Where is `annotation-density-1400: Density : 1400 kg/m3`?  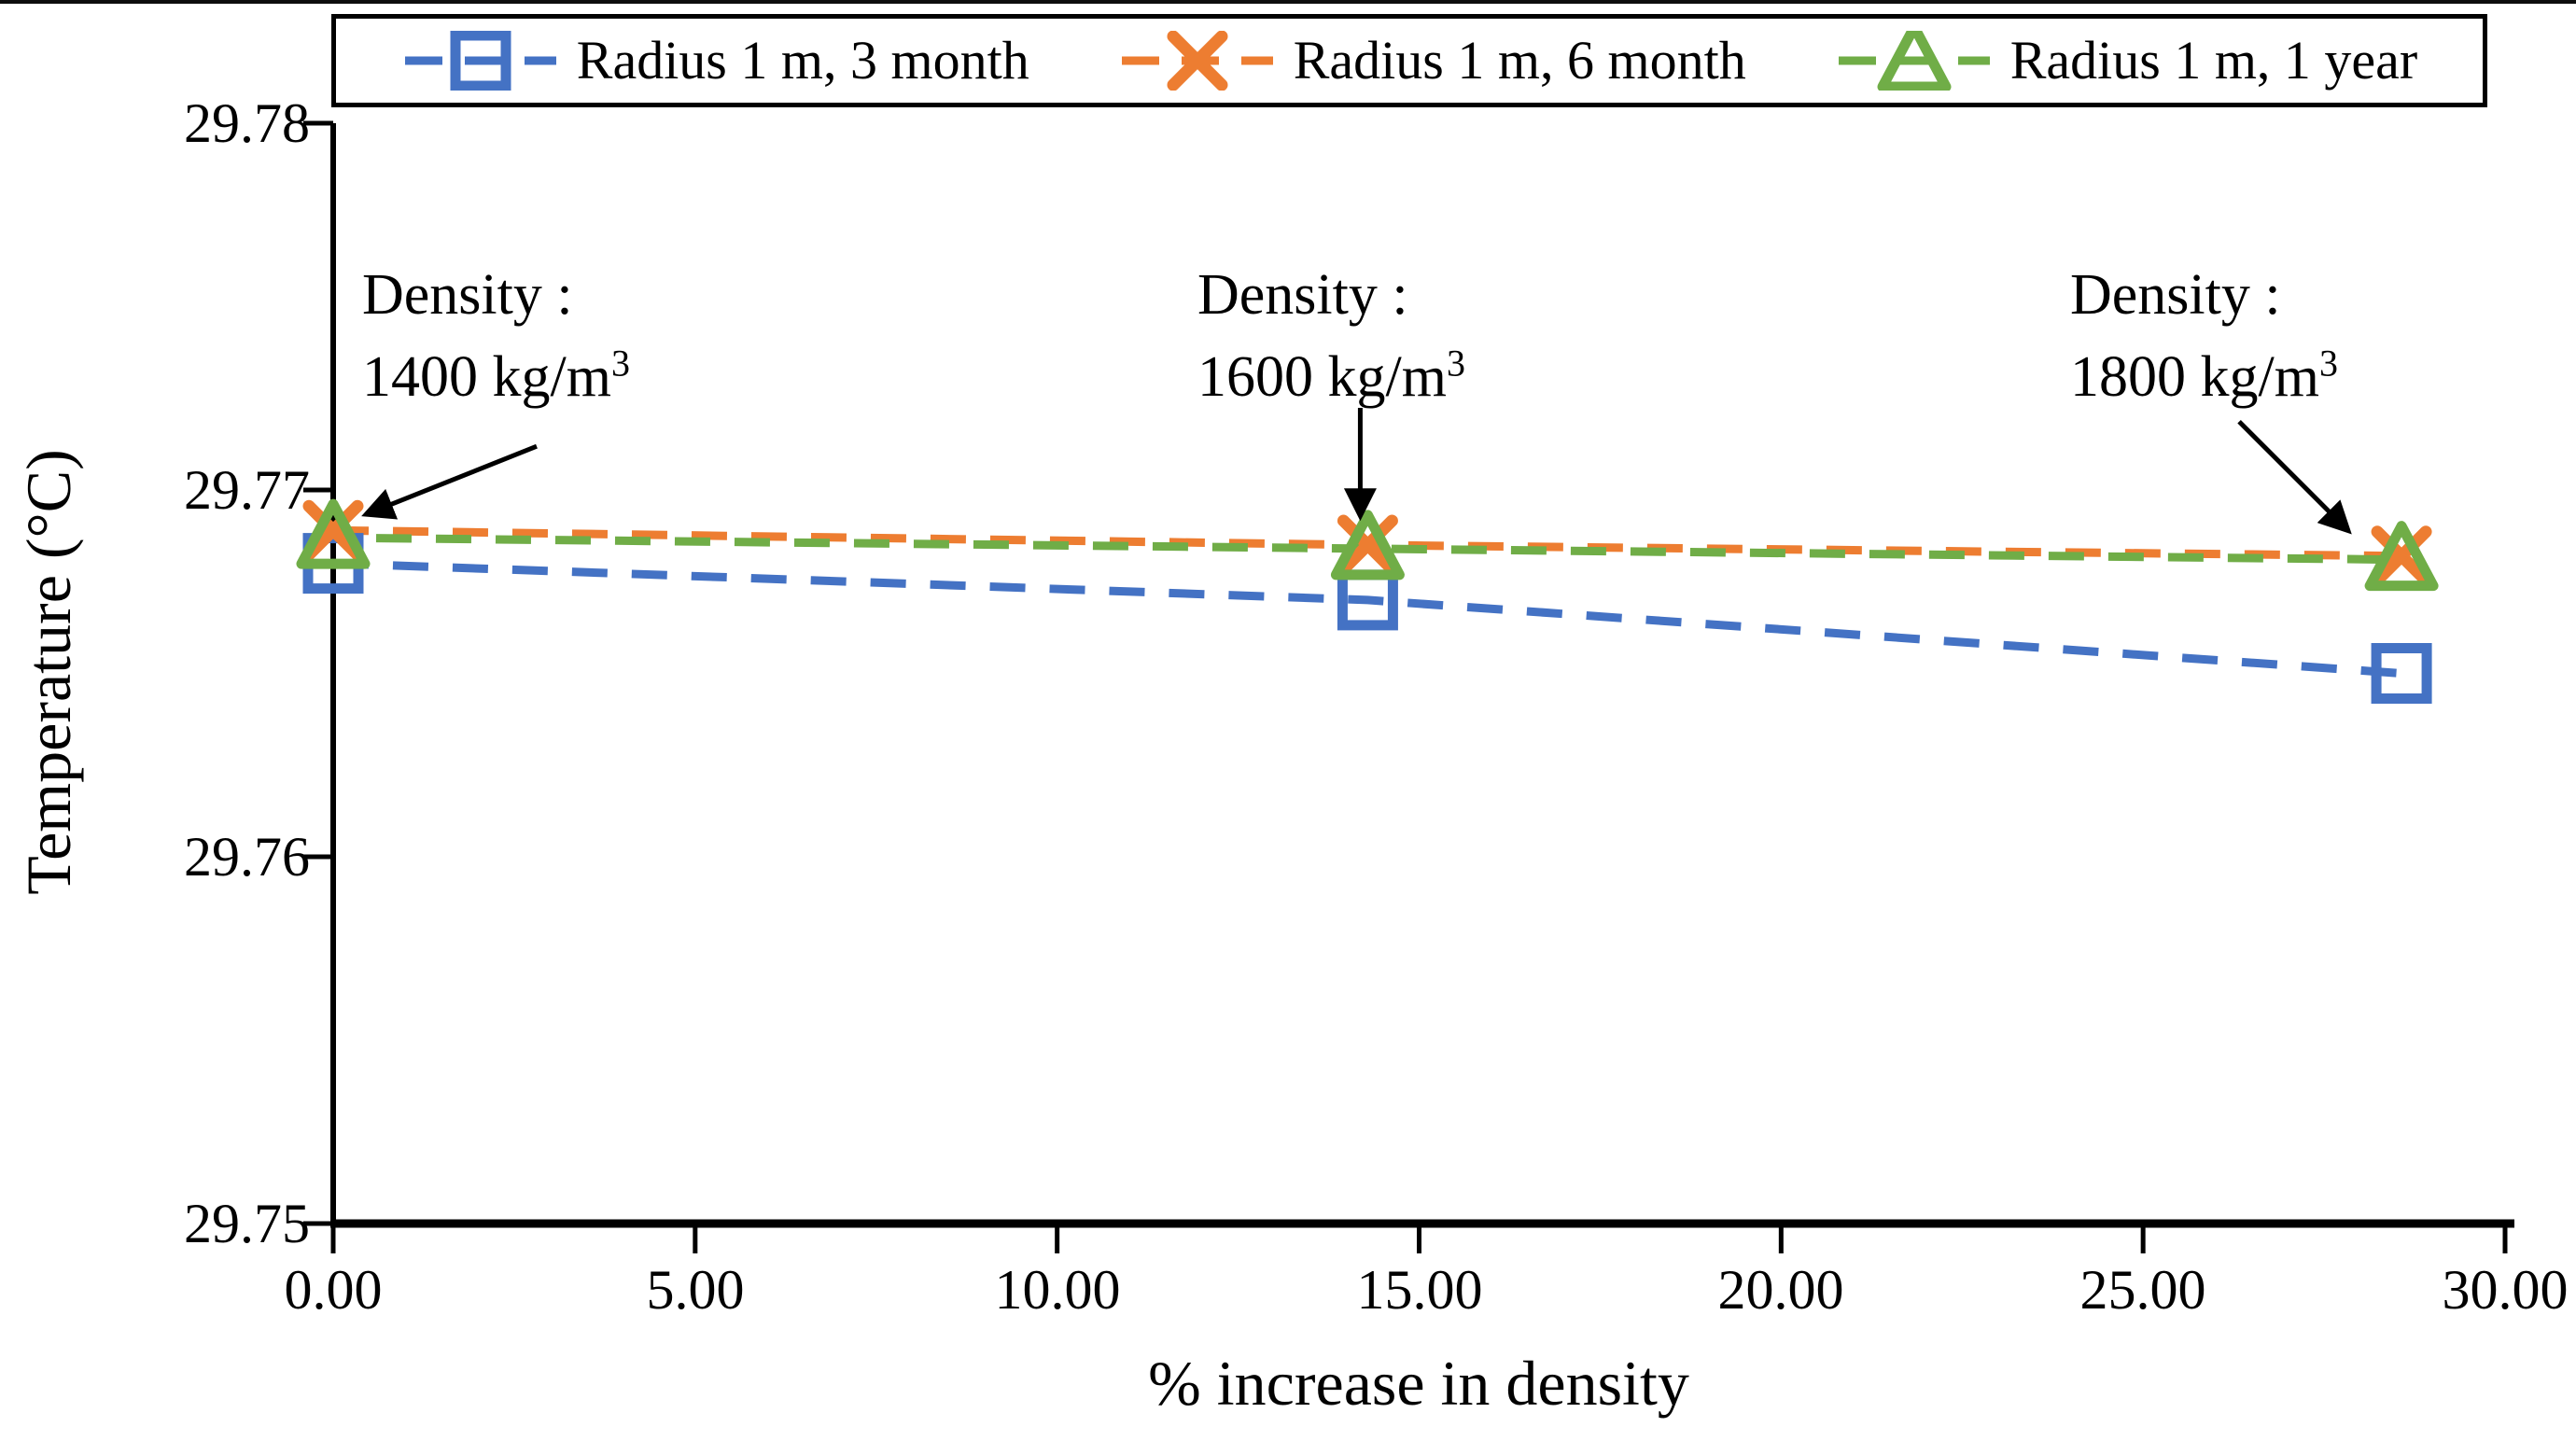 annotation-density-1400: Density : 1400 kg/m3 is located at coordinates (496, 336).